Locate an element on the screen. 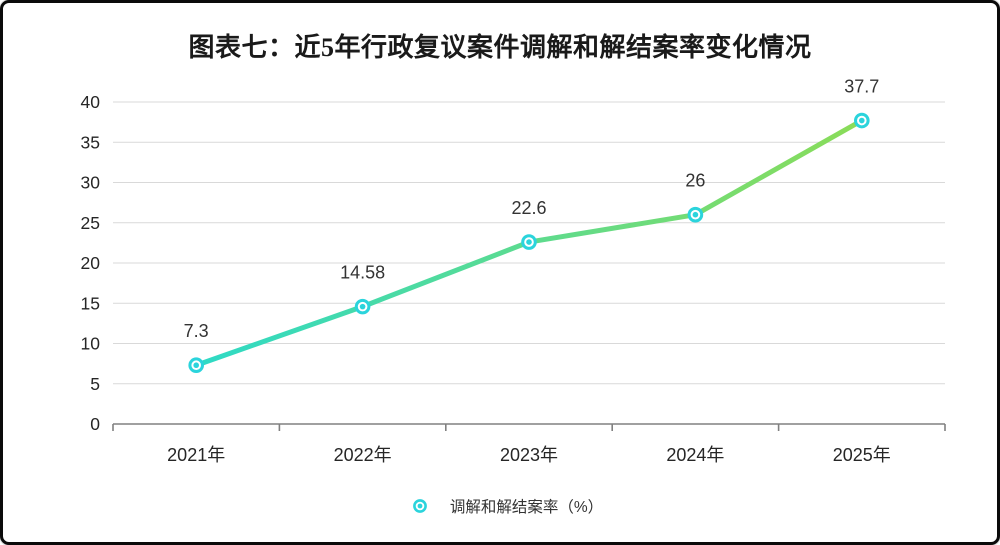  y-axis-tick-label: 15 is located at coordinates (90, 303).